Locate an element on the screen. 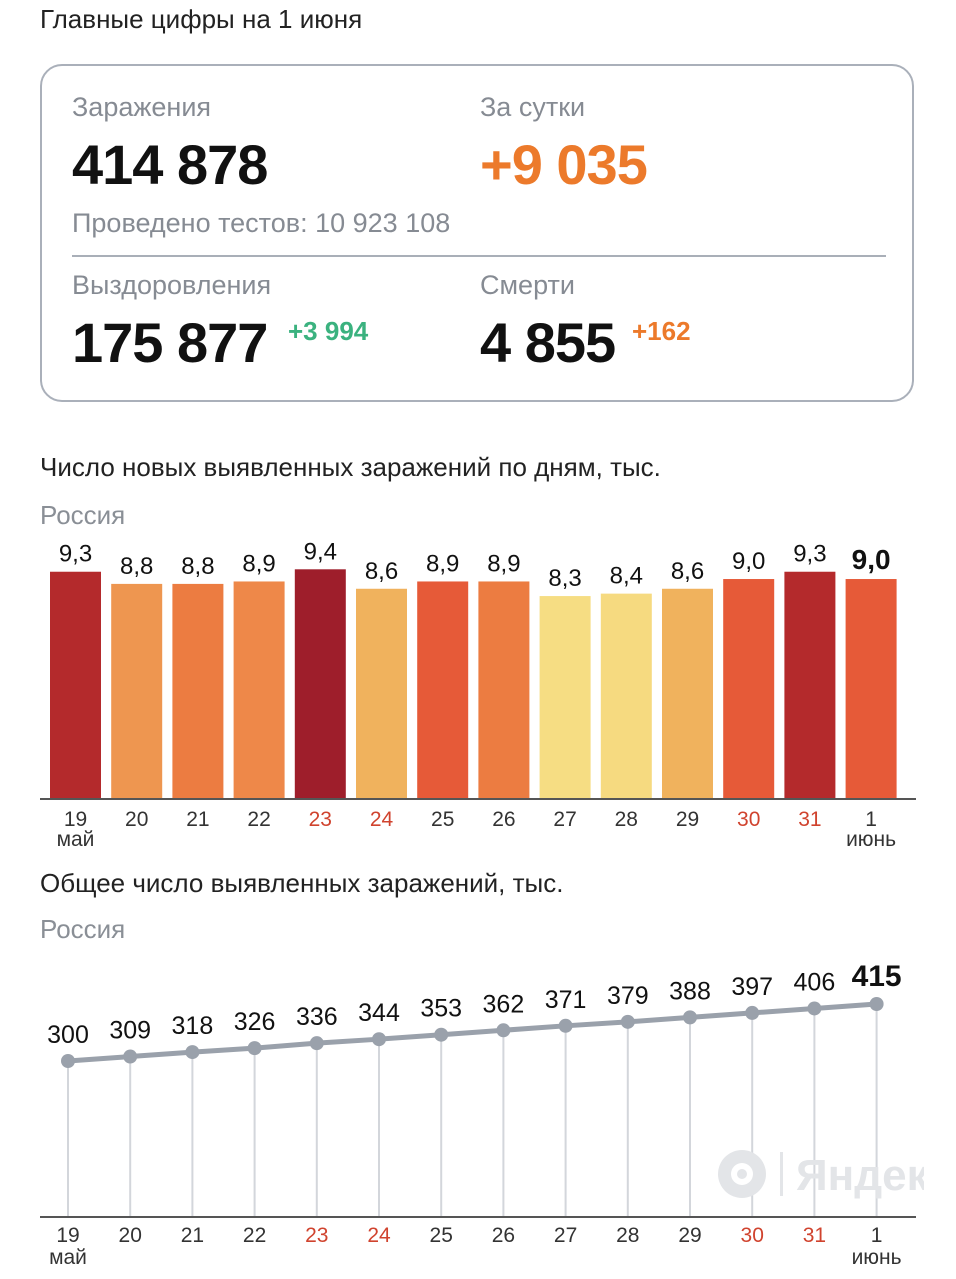  daily-label: За сутки is located at coordinates (533, 107).